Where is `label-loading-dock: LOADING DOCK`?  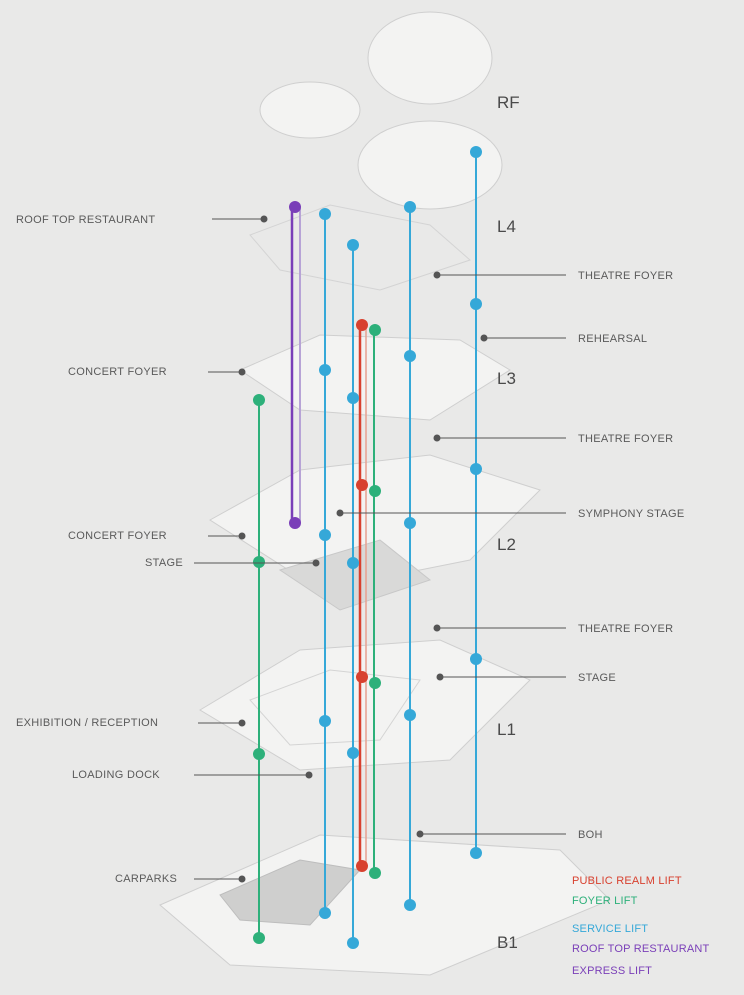
label-loading-dock: LOADING DOCK is located at coordinates (116, 775).